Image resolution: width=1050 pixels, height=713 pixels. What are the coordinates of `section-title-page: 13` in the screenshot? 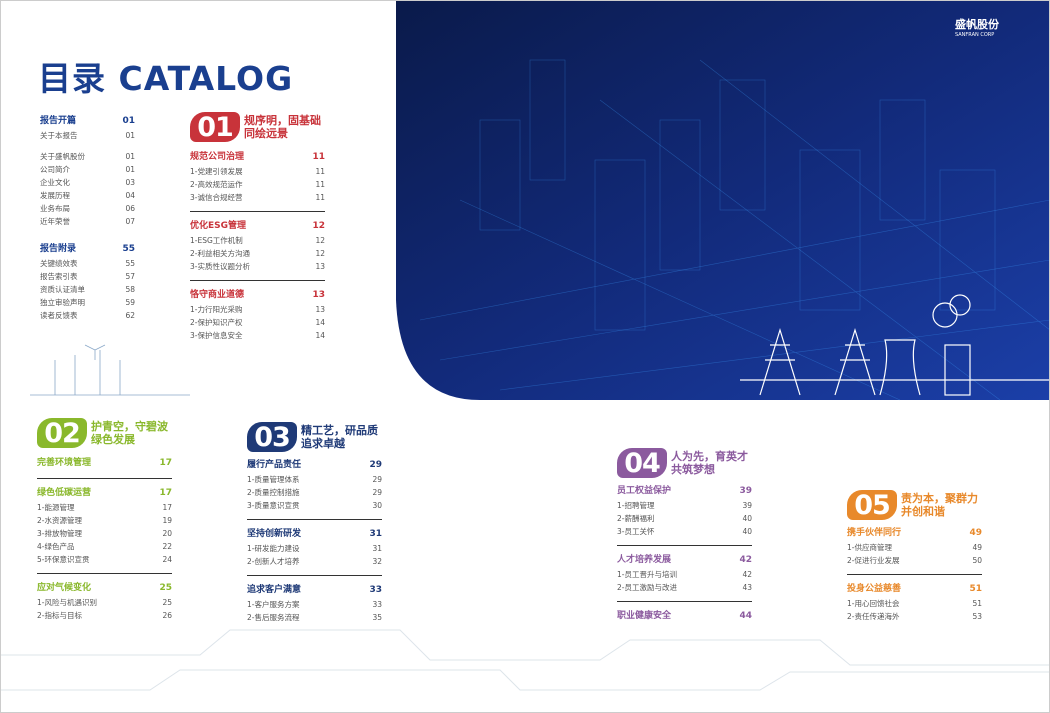 It's located at (318, 295).